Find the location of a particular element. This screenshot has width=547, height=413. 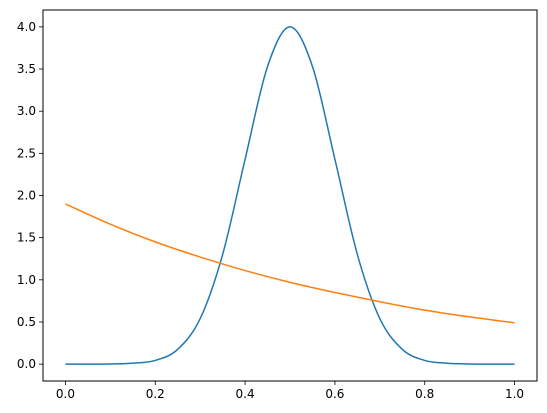

y-tick-label: 3.5 is located at coordinates (26, 69).